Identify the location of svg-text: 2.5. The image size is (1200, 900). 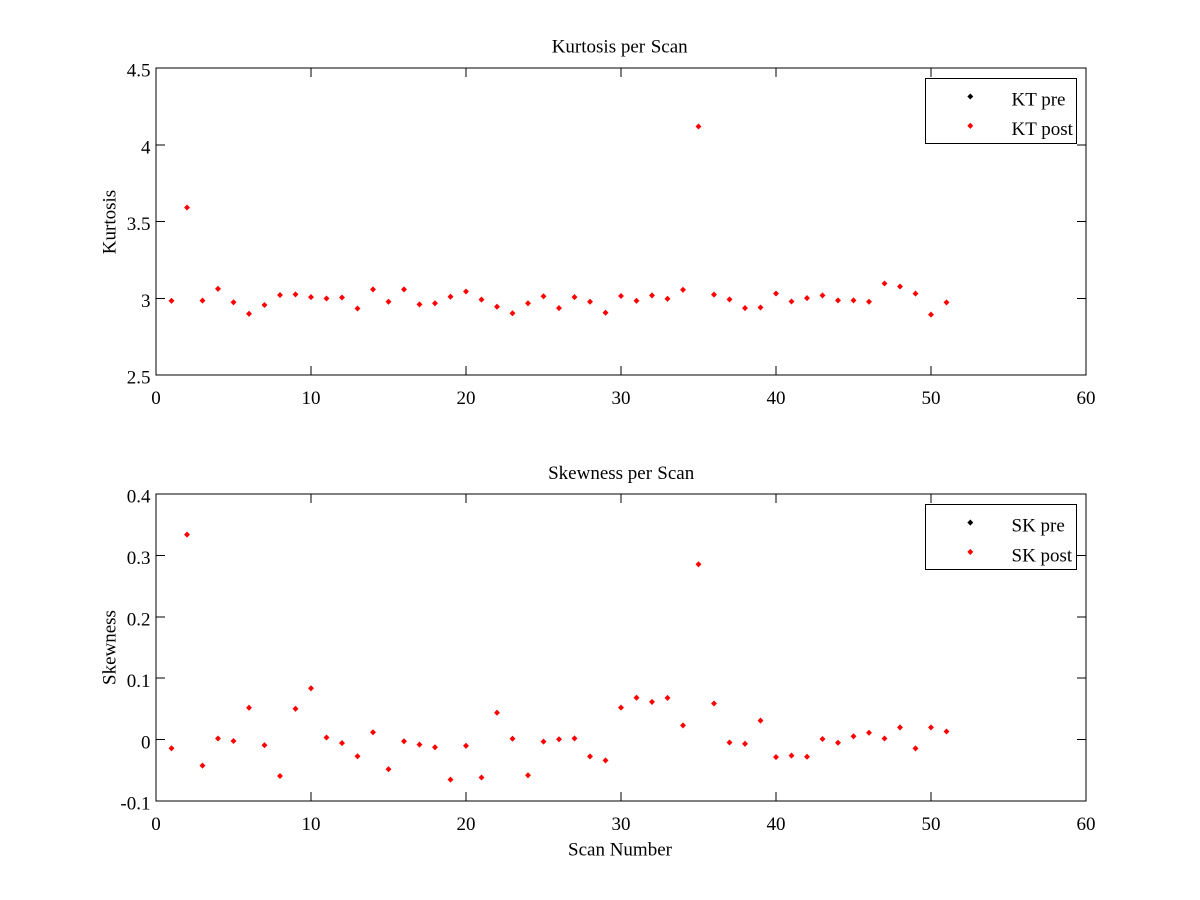
(139, 378).